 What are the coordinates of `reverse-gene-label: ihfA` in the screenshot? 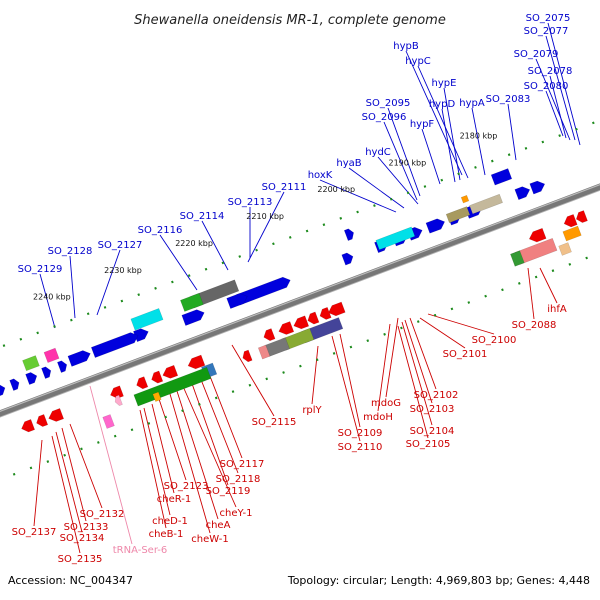 It's located at (557, 309).